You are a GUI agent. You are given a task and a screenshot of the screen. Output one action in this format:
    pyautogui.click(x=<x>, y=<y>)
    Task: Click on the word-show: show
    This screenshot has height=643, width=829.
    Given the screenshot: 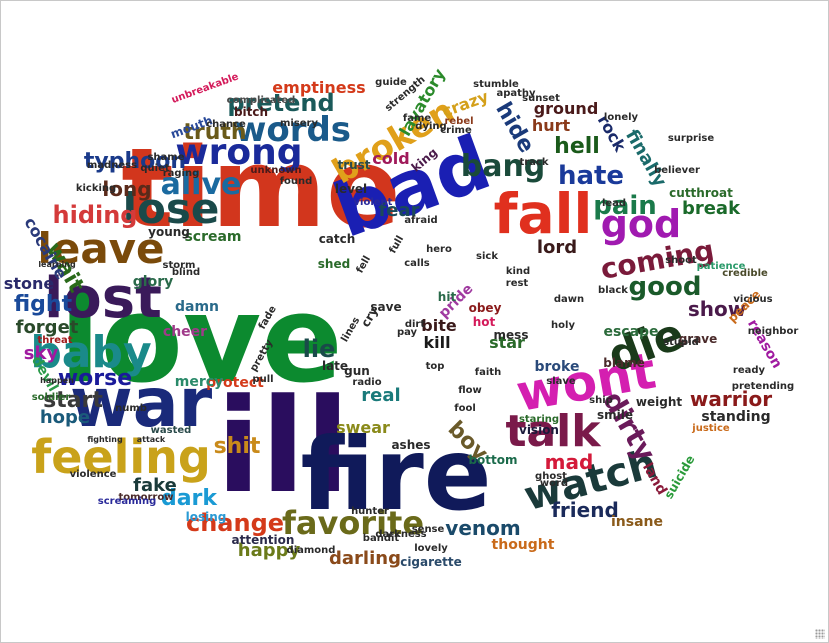 What is the action you would take?
    pyautogui.click(x=717, y=309)
    